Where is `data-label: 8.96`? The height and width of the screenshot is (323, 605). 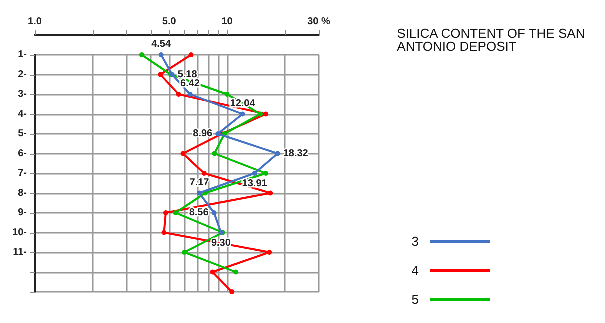 data-label: 8.96 is located at coordinates (203, 134).